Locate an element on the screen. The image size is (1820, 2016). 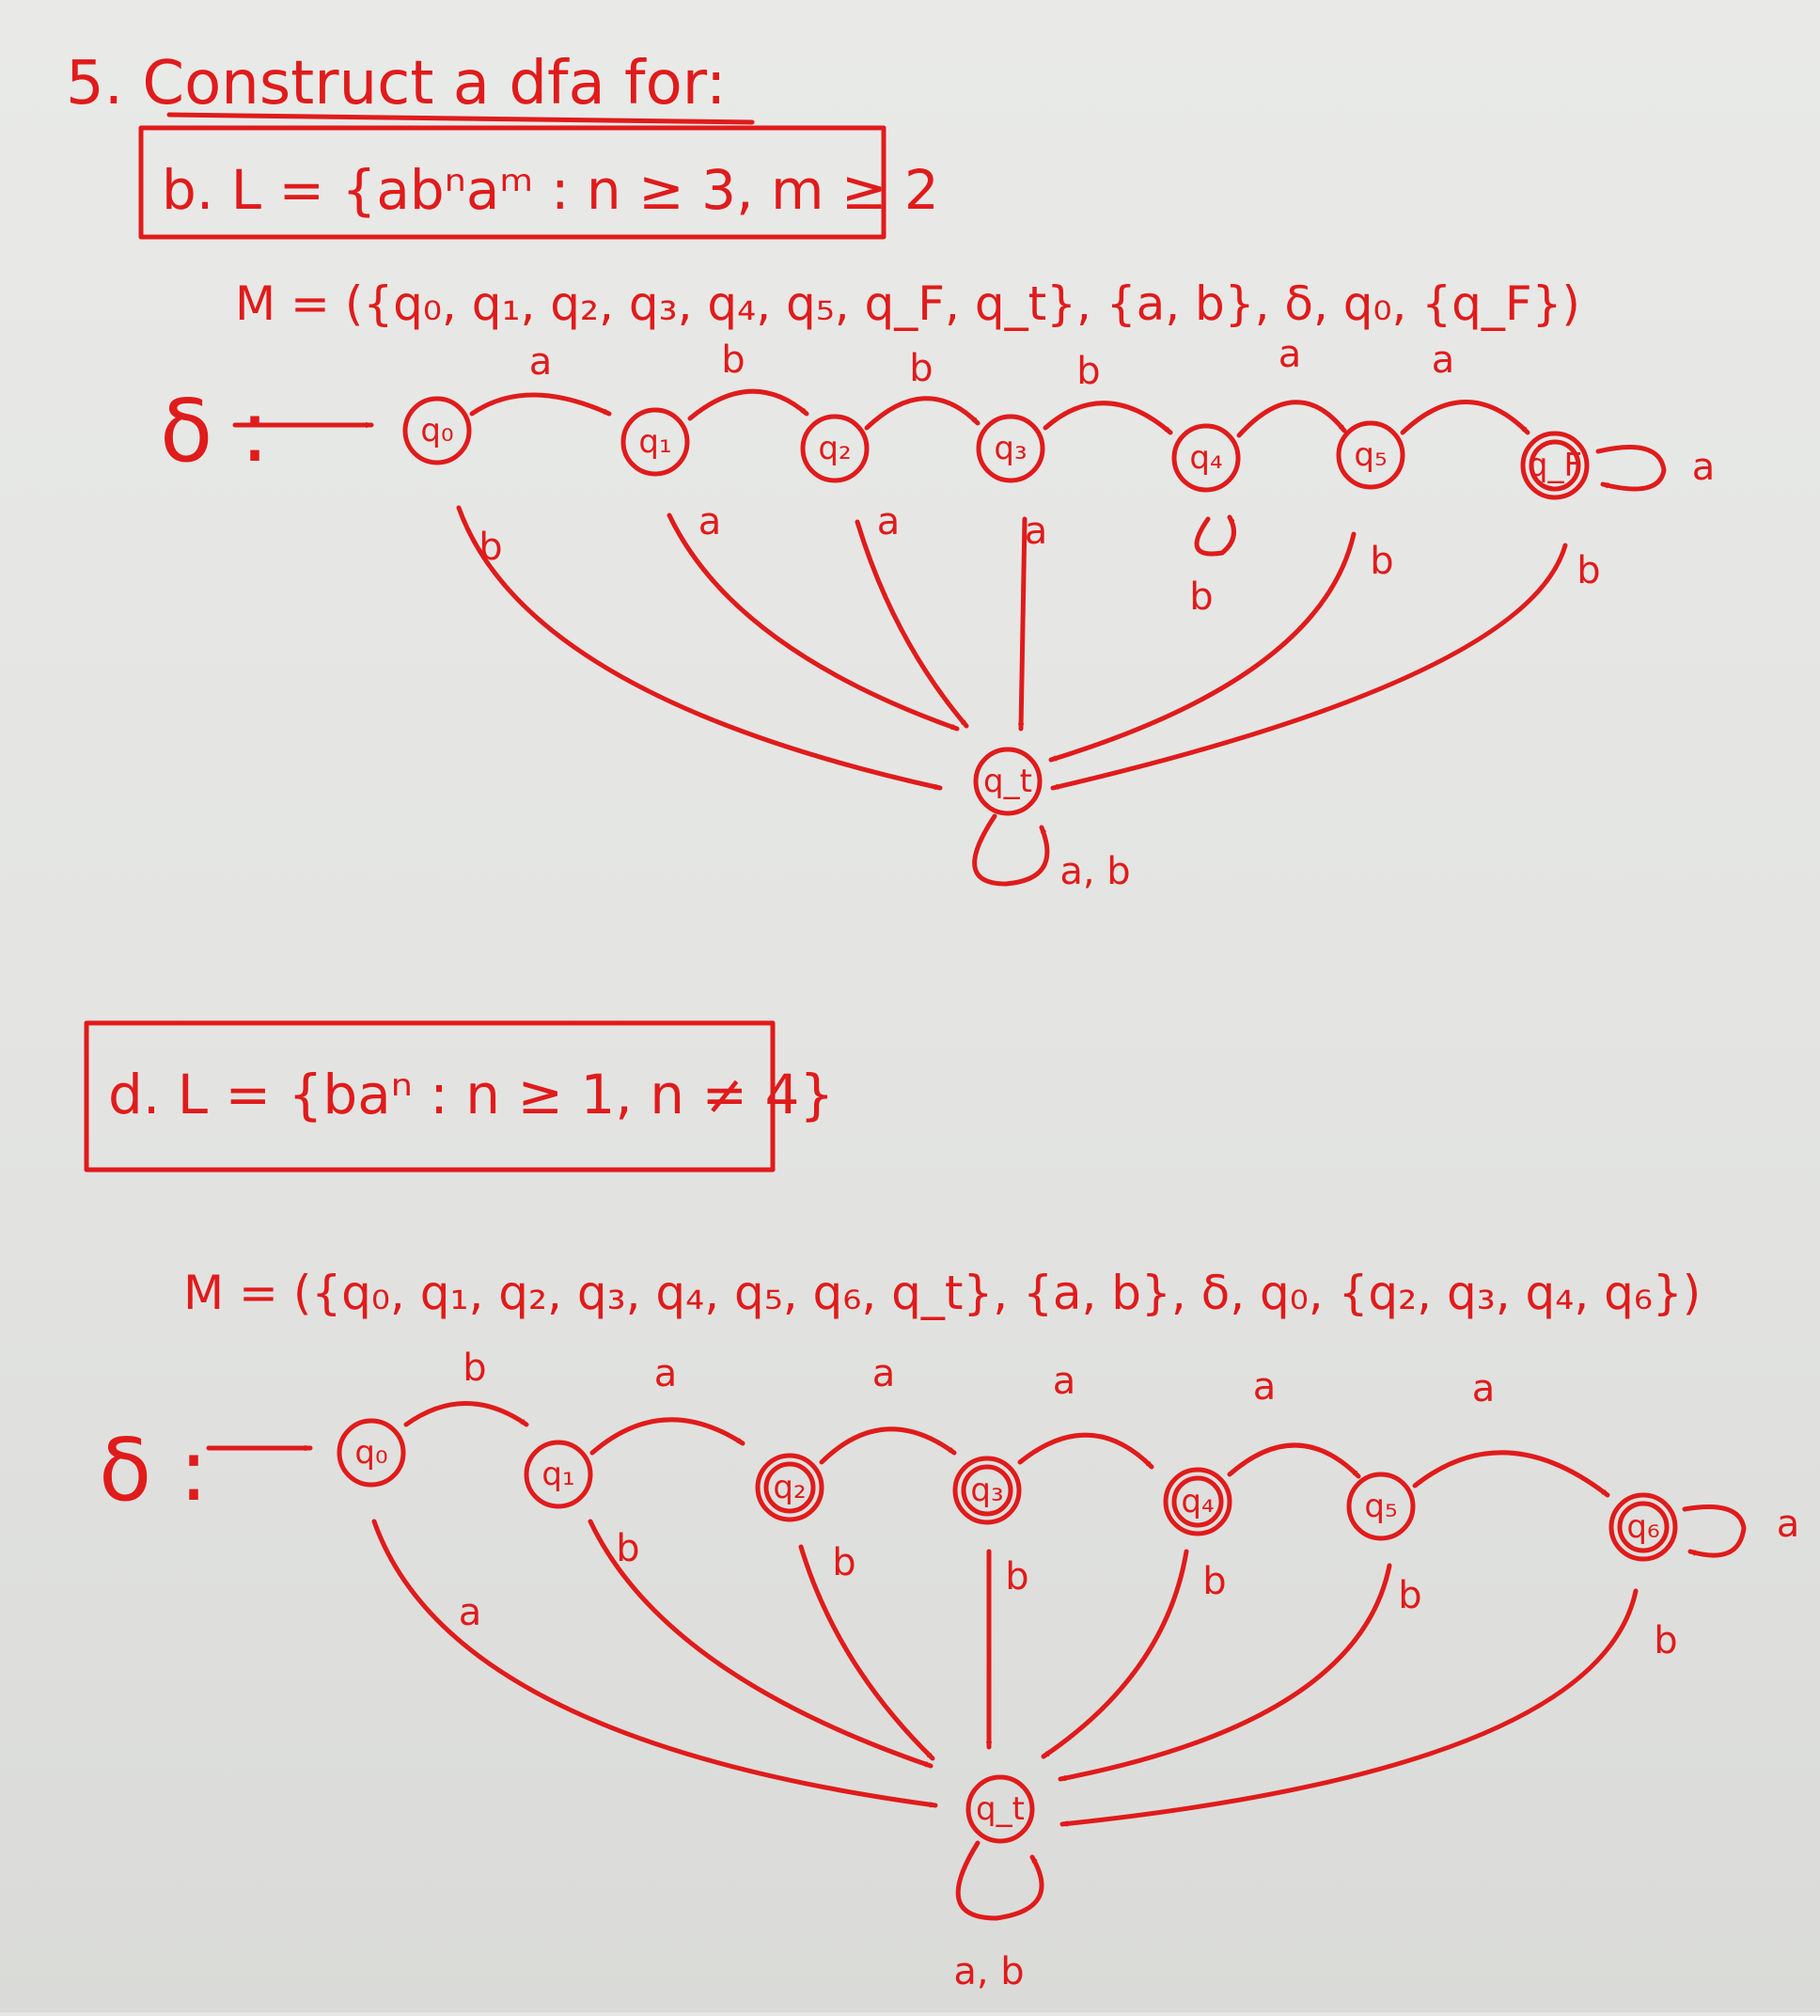
part_d-transition-q0-qt-arrow is located at coordinates (655, 1664).